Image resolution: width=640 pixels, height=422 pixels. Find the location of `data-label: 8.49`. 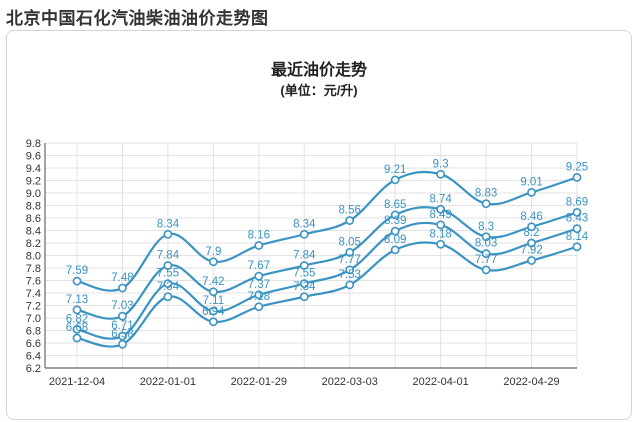

data-label: 8.49 is located at coordinates (440, 215).